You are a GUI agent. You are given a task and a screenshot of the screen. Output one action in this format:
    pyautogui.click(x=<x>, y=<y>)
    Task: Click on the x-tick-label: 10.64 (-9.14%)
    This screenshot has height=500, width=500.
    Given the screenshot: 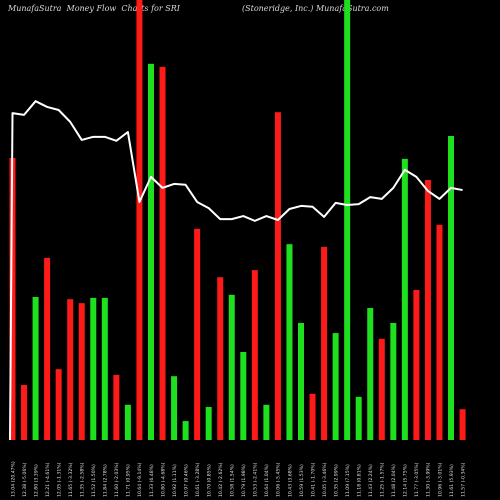 What is the action you would take?
    pyautogui.click(x=140, y=479)
    